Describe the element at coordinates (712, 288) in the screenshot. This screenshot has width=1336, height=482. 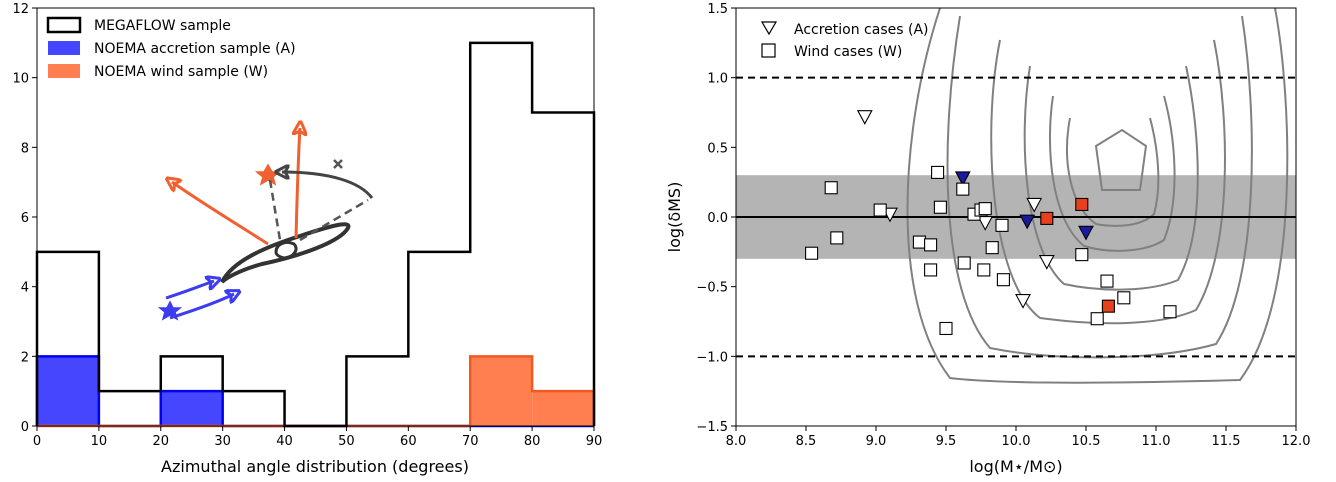
I see `scatter-y-tick-label: −0.5` at that location.